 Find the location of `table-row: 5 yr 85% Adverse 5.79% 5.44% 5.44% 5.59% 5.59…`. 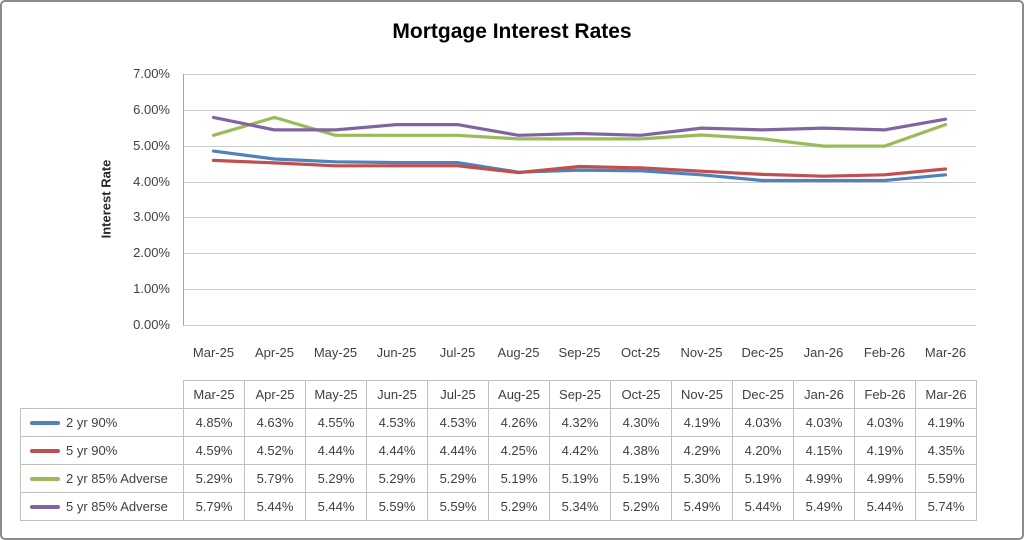

table-row: 5 yr 85% Adverse 5.79% 5.44% 5.44% 5.59% 5.59… is located at coordinates (498, 506).